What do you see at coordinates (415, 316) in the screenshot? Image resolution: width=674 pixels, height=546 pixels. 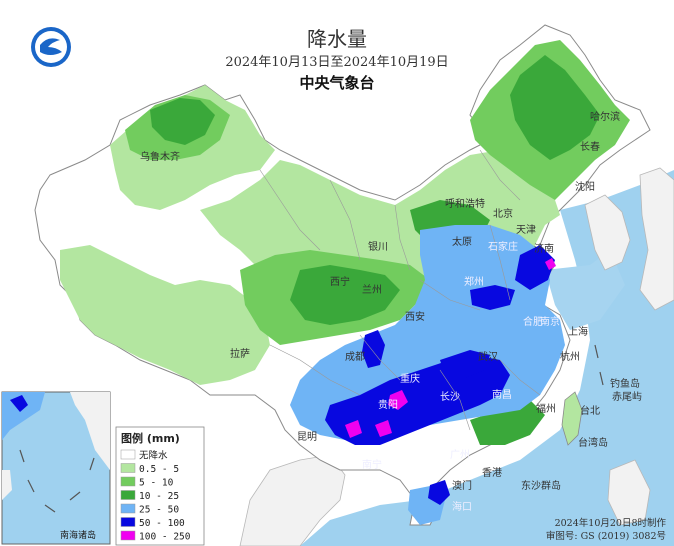 I see `city-label: 西安` at bounding box center [415, 316].